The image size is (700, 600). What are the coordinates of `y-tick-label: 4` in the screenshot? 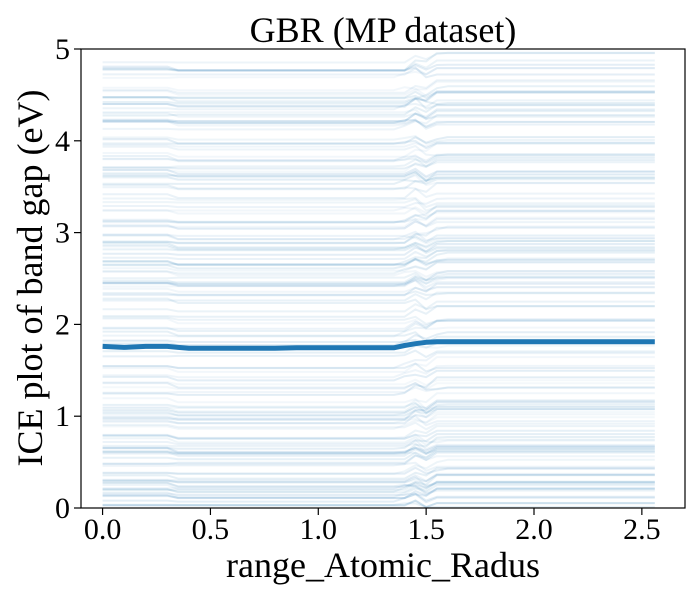 It's located at (62, 141).